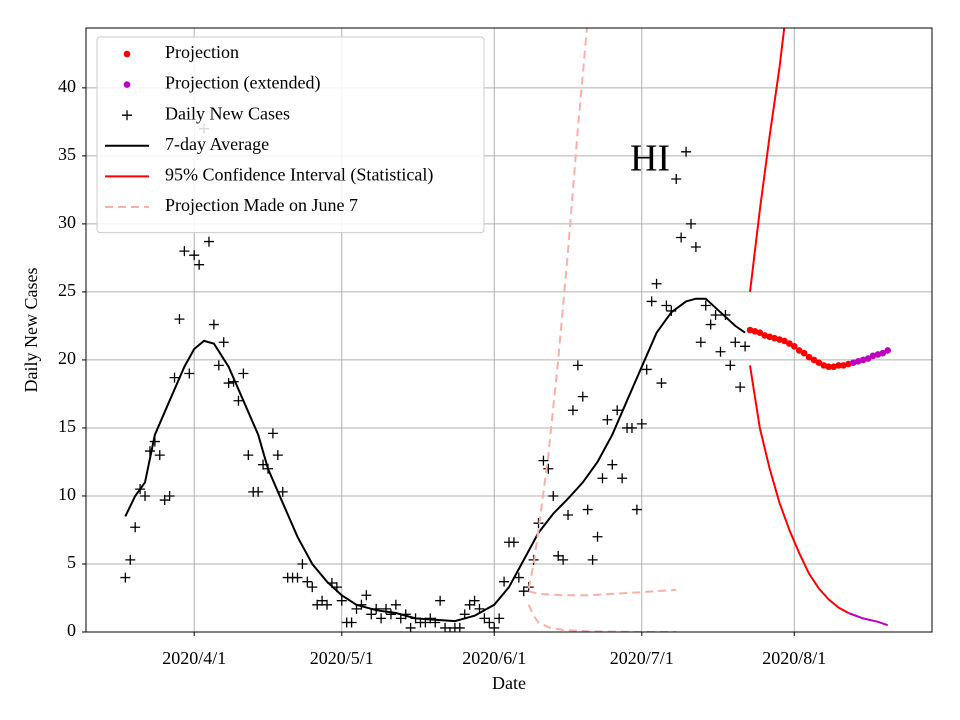 The width and height of the screenshot is (960, 720). What do you see at coordinates (217, 144) in the screenshot?
I see `legend-label: 7-day Average` at bounding box center [217, 144].